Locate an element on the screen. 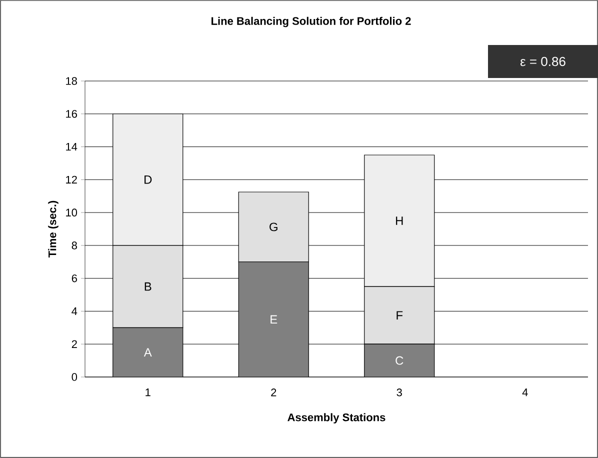 This screenshot has width=598, height=458. data-label: E is located at coordinates (274, 319).